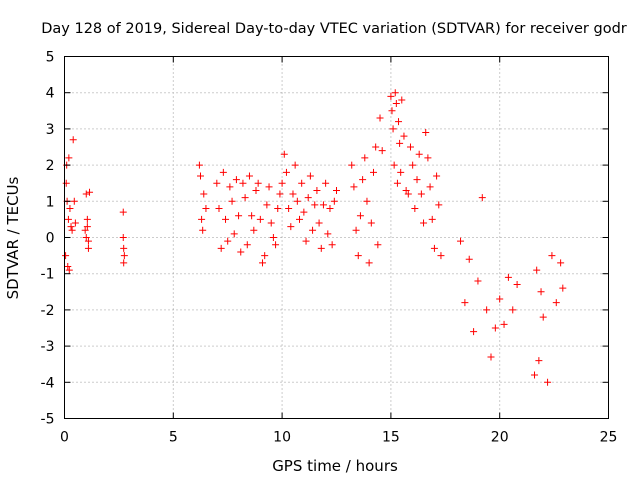 The width and height of the screenshot is (640, 480). Describe the element at coordinates (50, 202) in the screenshot. I see `y-tick-label: 1` at that location.